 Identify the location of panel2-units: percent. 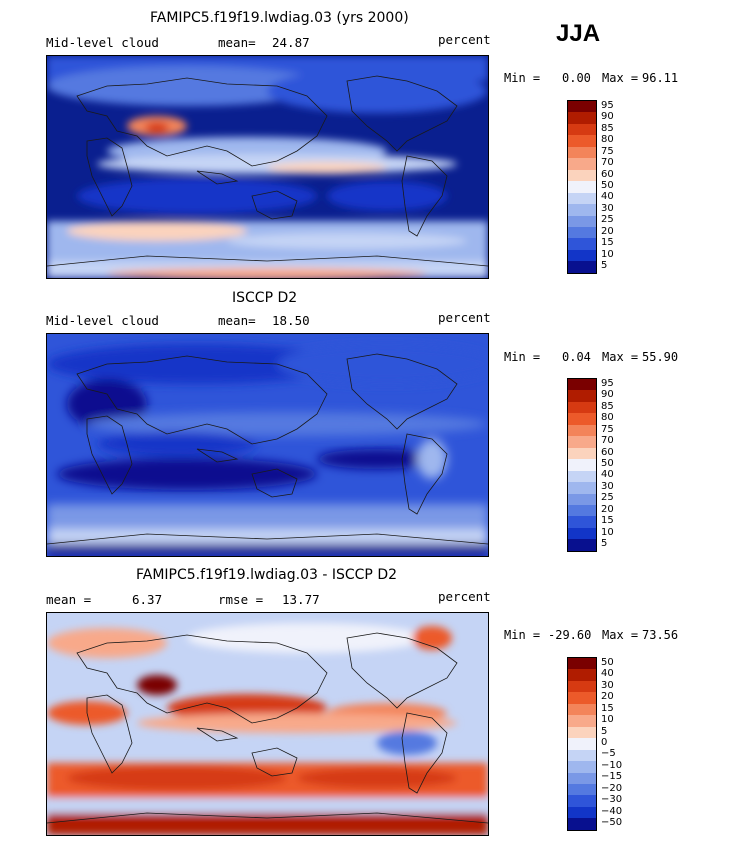
(464, 317).